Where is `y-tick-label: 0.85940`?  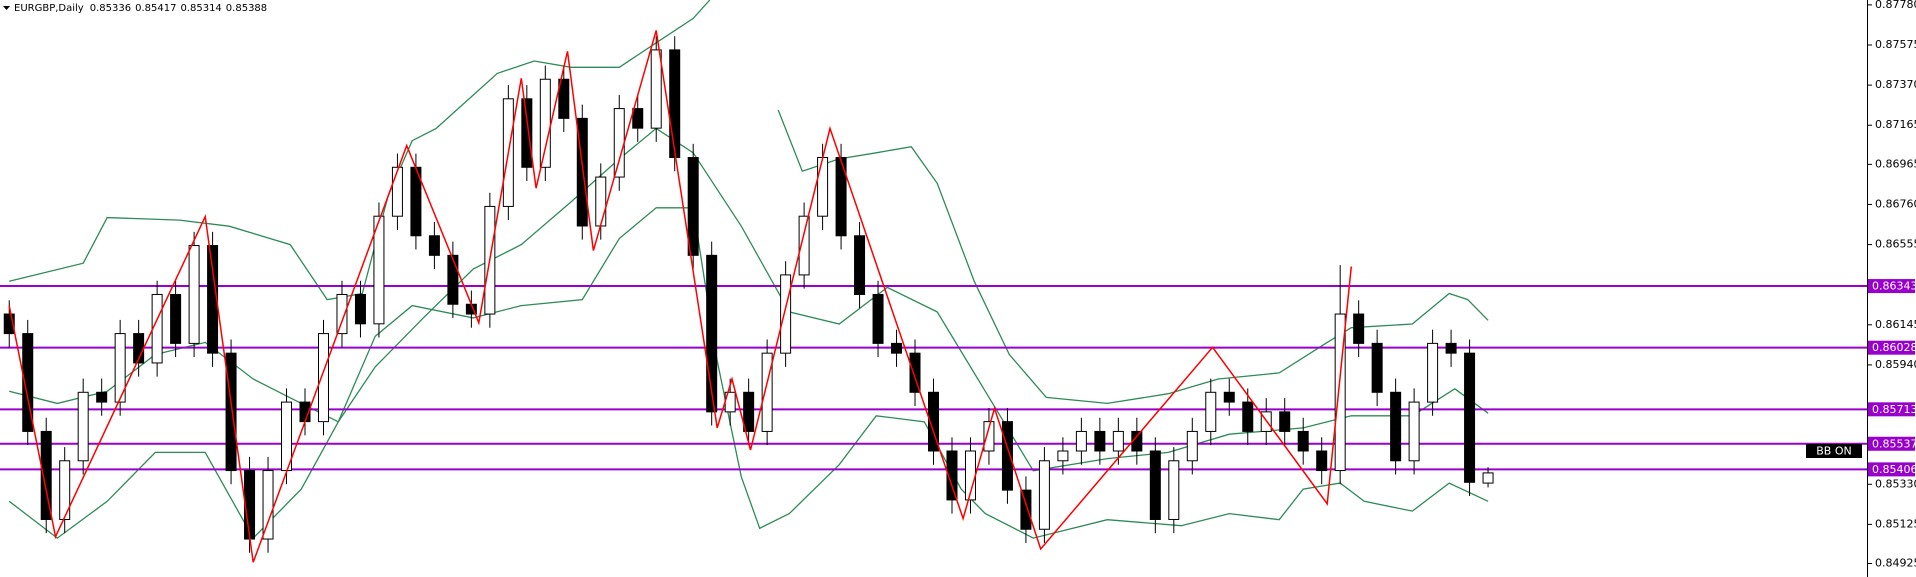 y-tick-label: 0.85940 is located at coordinates (1895, 364).